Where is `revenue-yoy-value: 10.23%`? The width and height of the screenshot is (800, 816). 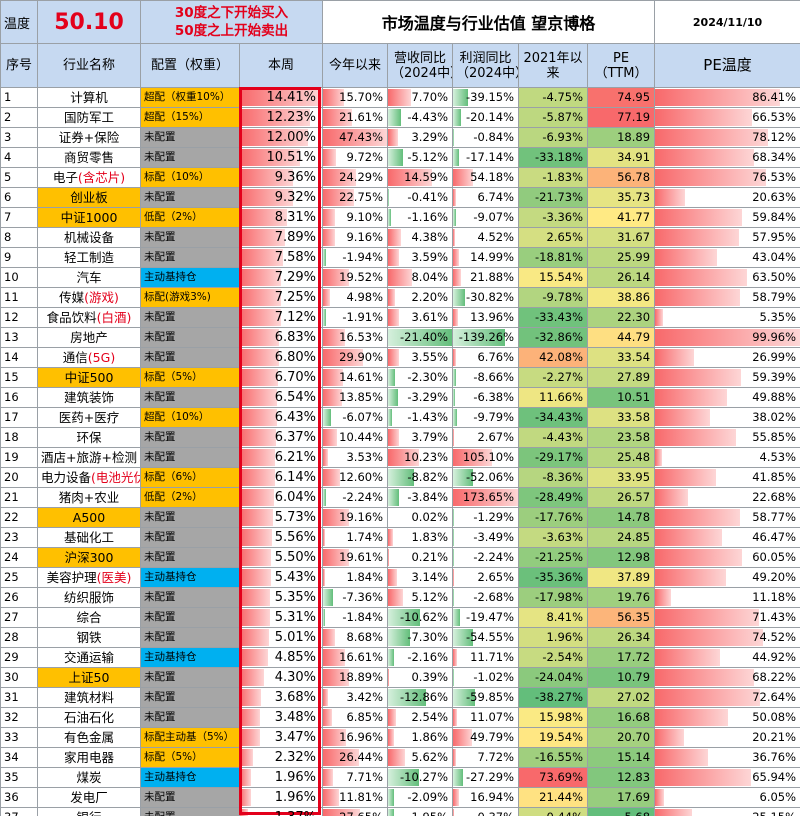 revenue-yoy-value: 10.23% is located at coordinates (426, 457).